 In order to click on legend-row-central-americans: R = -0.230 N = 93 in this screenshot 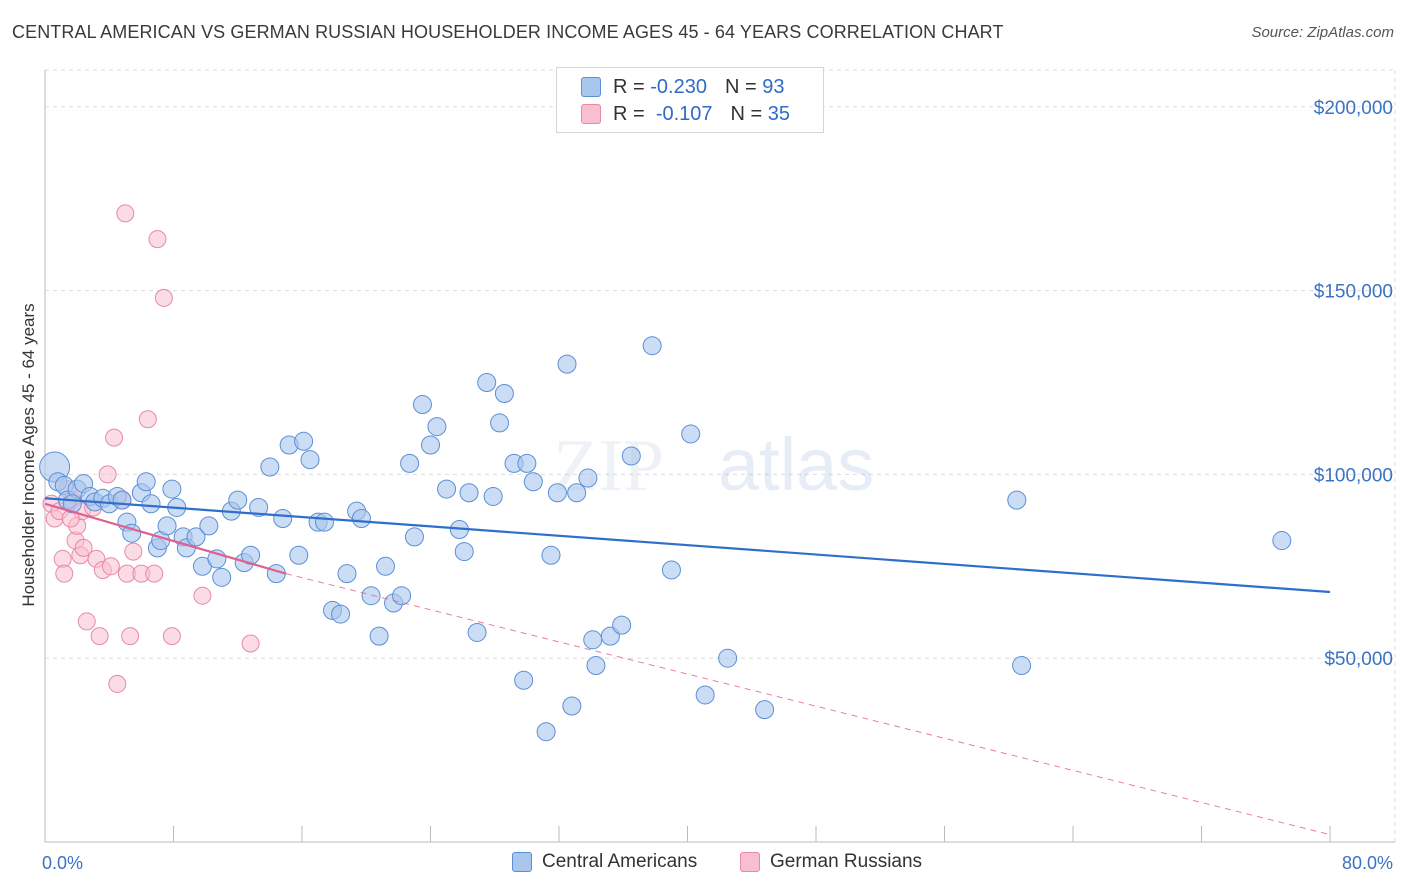, I will do `click(682, 87)`.